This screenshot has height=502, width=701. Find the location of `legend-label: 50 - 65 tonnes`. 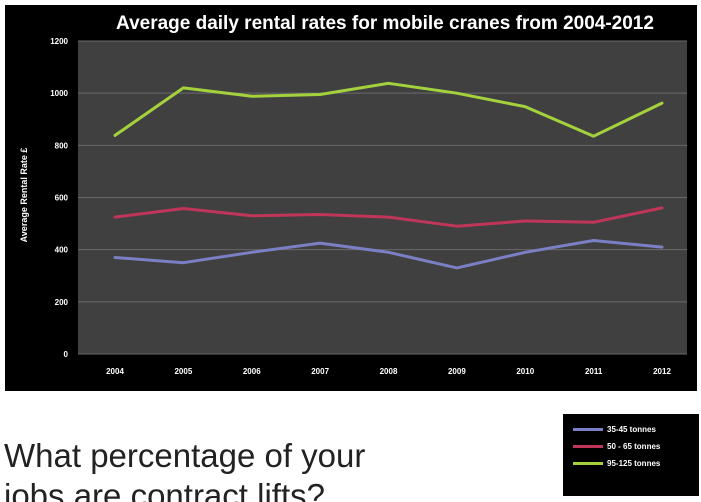

legend-label: 50 - 65 tonnes is located at coordinates (634, 446).